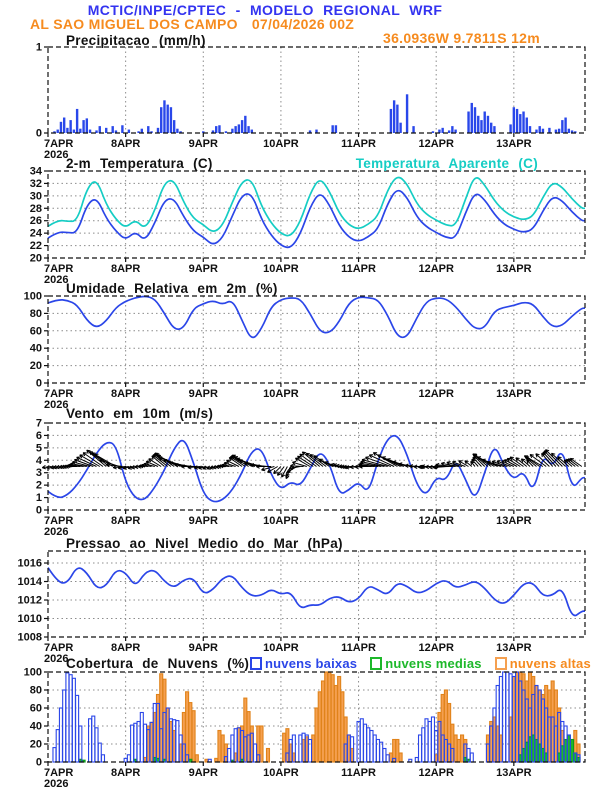 The width and height of the screenshot is (612, 792). I want to click on y-tick-label: 100, so click(33, 297).